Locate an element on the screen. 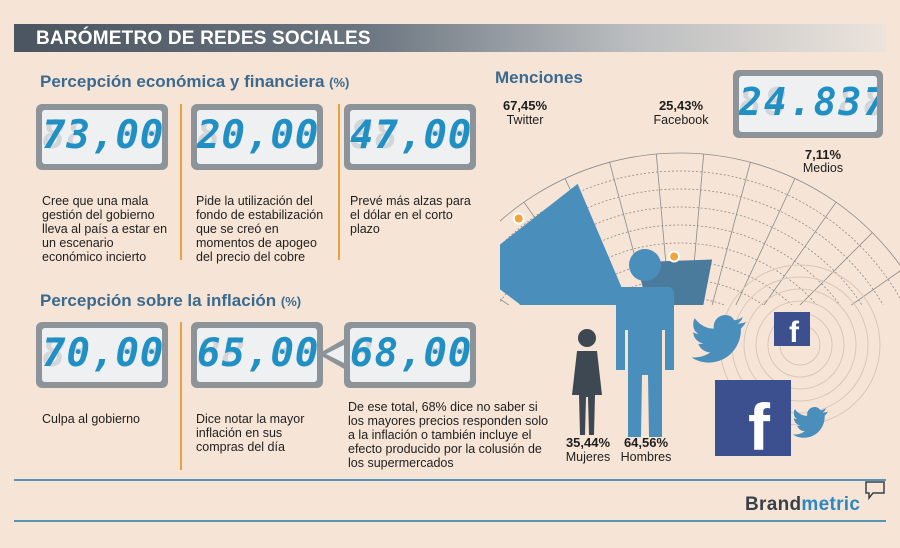 The image size is (900, 548). page-title: BARÓMETRO DE REDES SOCIALES is located at coordinates (203, 38).